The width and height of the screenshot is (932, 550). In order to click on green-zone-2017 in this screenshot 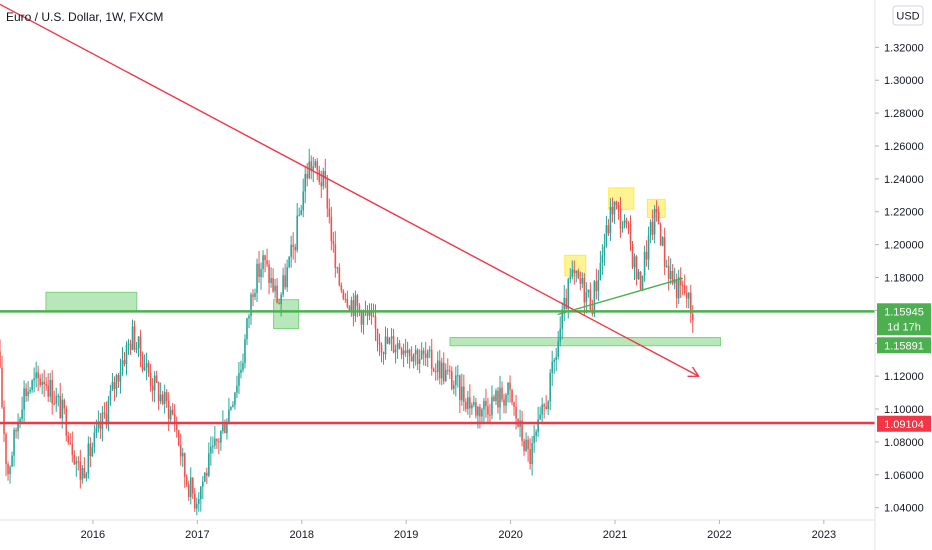, I will do `click(286, 314)`.